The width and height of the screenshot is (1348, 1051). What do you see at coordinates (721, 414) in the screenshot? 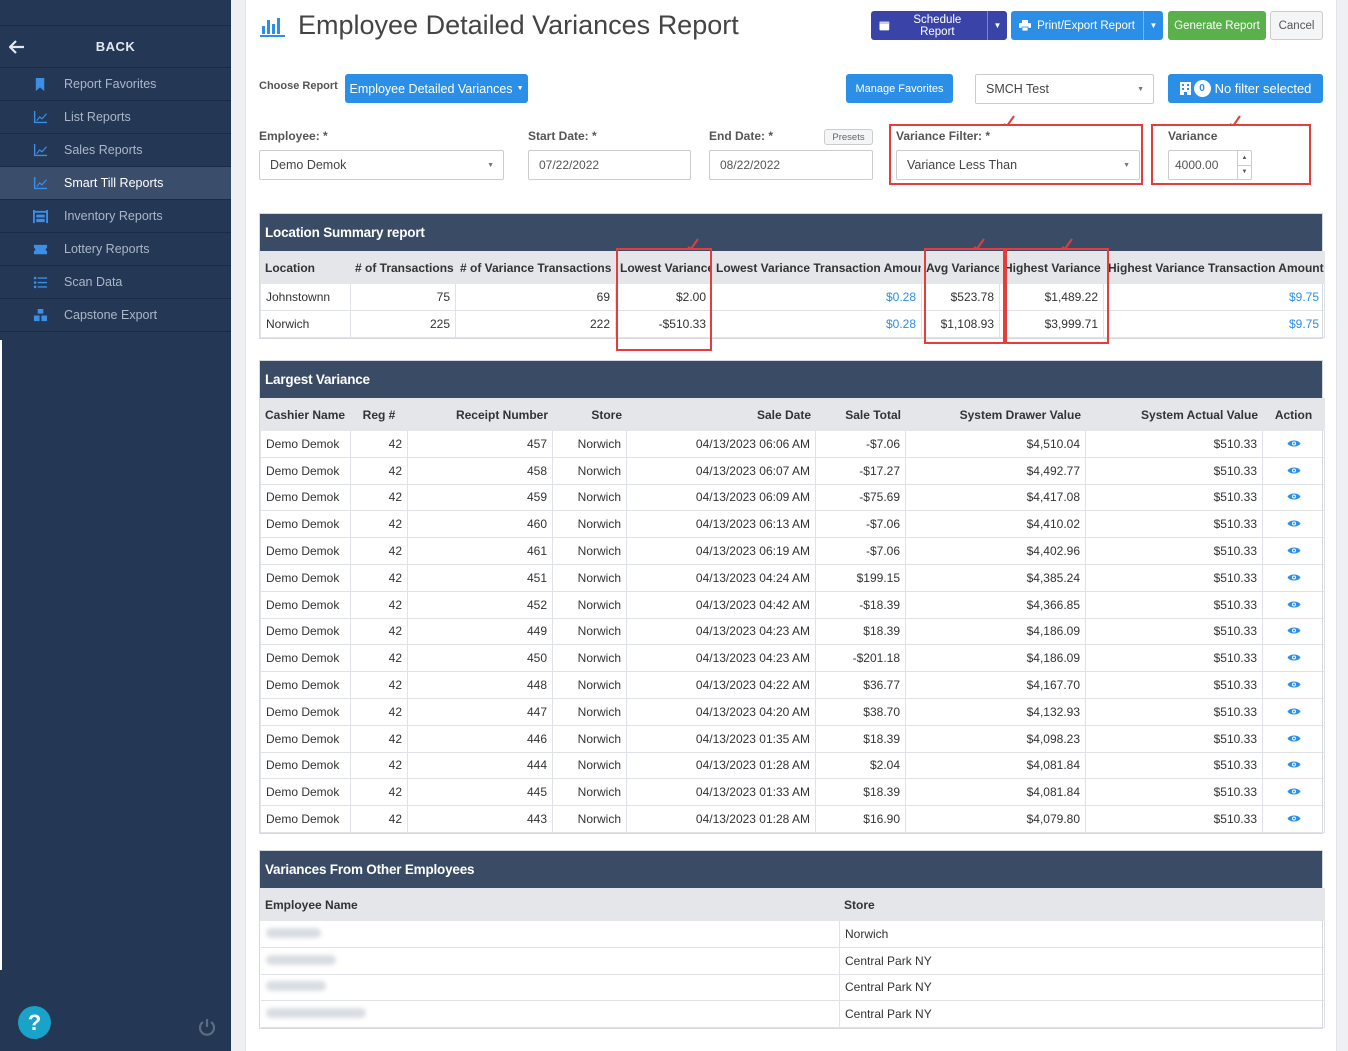
I see `column-header: Sale Date` at bounding box center [721, 414].